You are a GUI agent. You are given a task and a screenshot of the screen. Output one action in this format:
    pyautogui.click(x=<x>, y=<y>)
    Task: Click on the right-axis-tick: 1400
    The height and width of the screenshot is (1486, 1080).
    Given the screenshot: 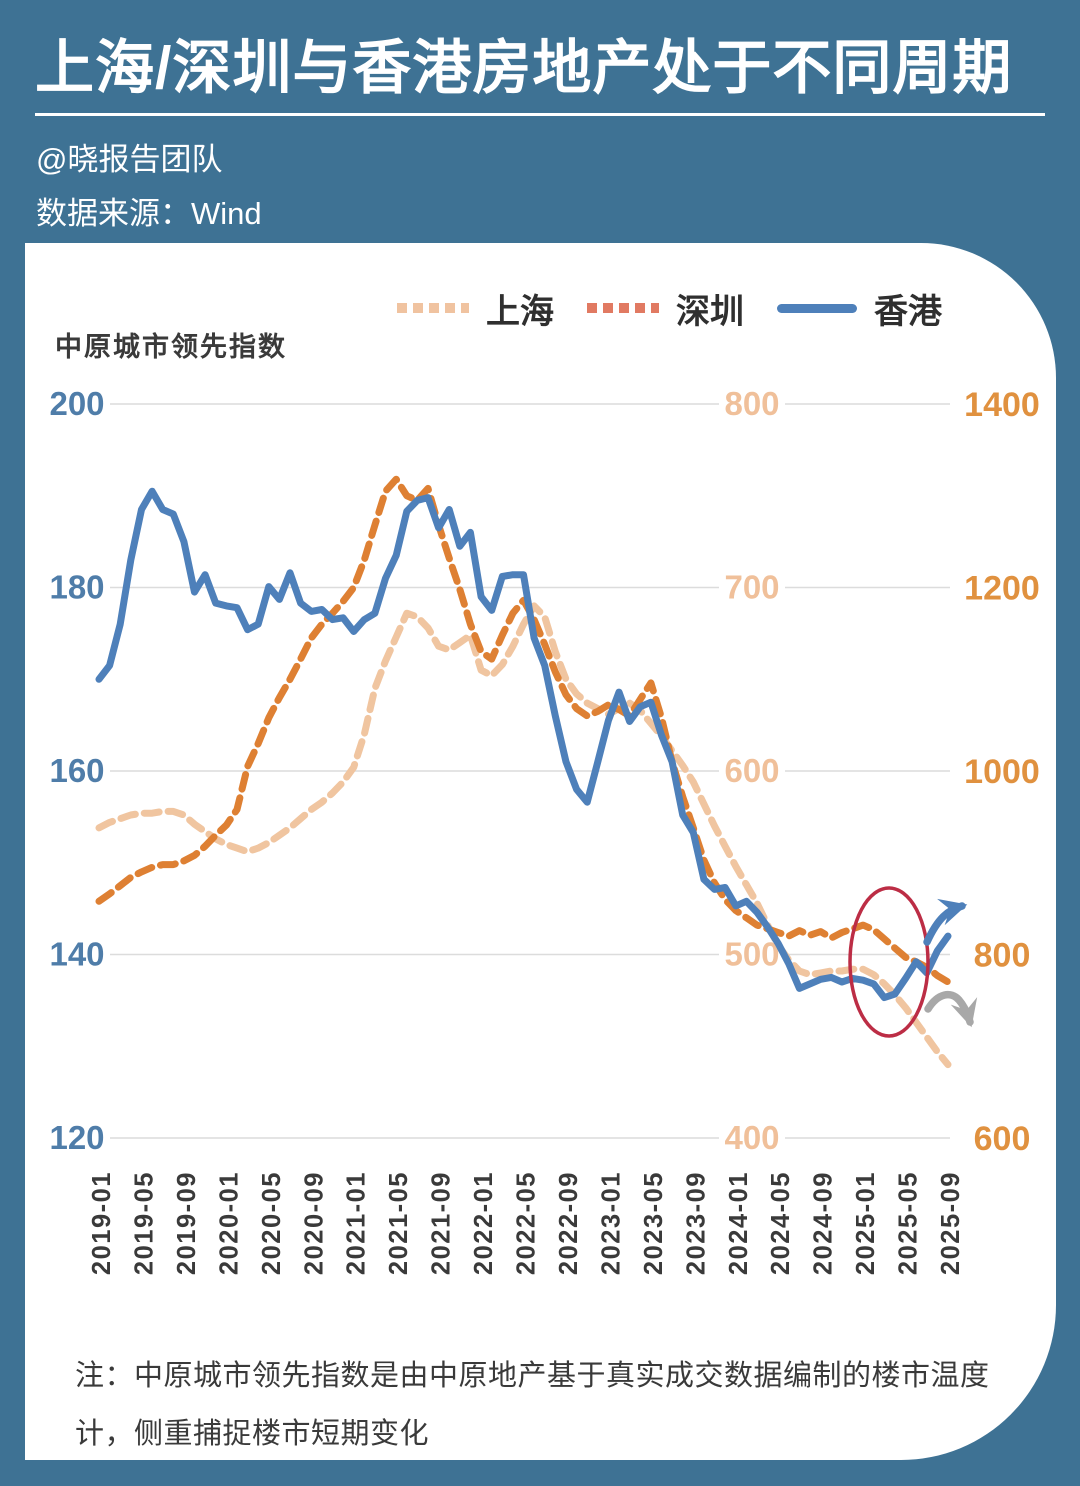 What is the action you would take?
    pyautogui.click(x=1002, y=405)
    